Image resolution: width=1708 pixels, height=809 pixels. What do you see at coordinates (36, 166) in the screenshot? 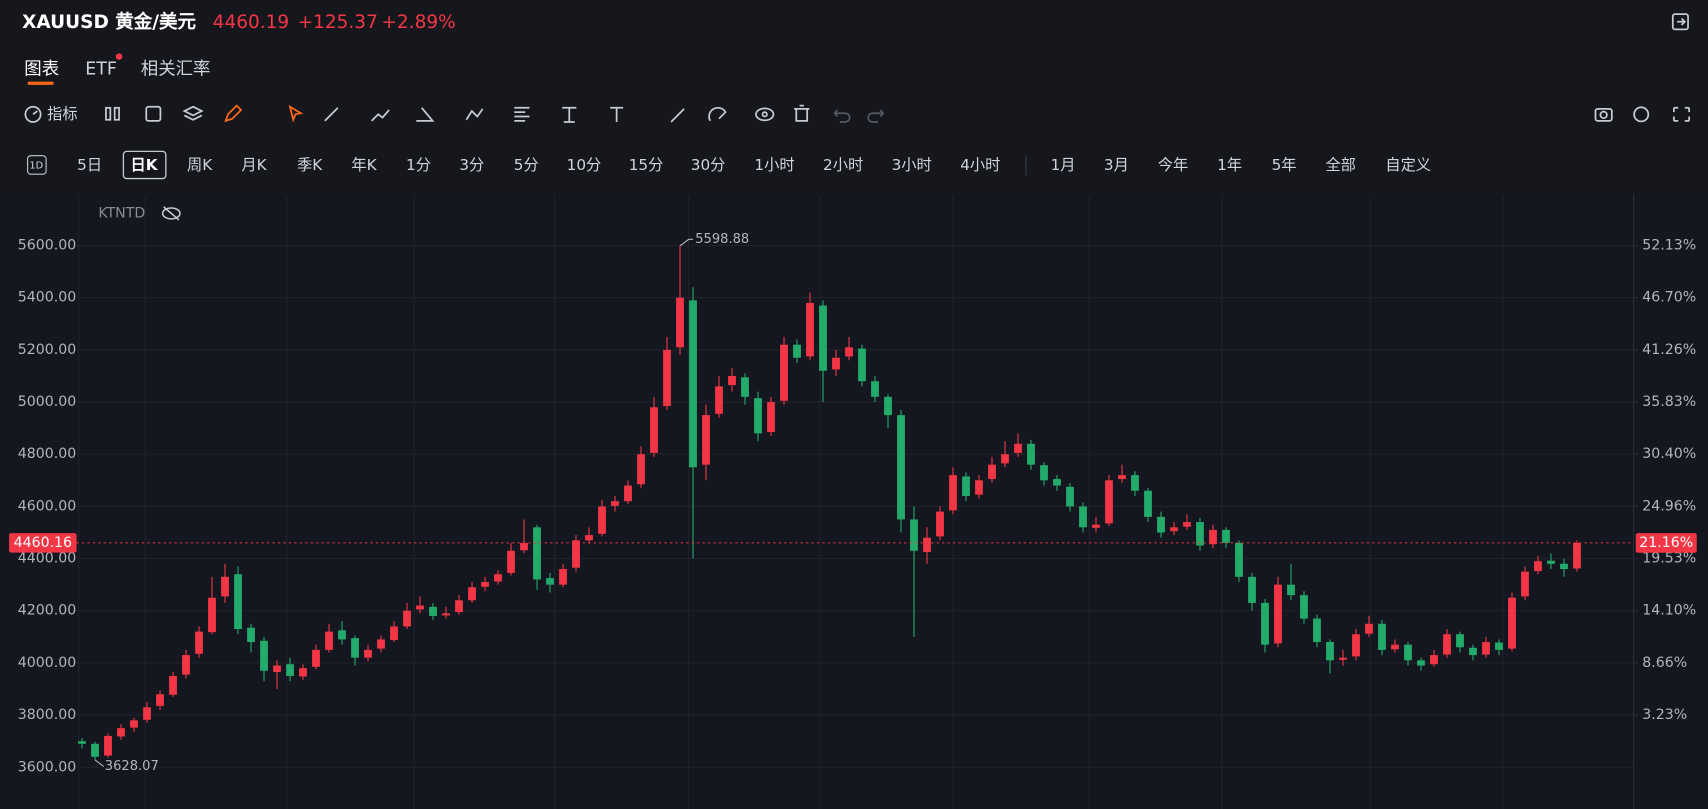
I see `period-button: 1D` at bounding box center [36, 166].